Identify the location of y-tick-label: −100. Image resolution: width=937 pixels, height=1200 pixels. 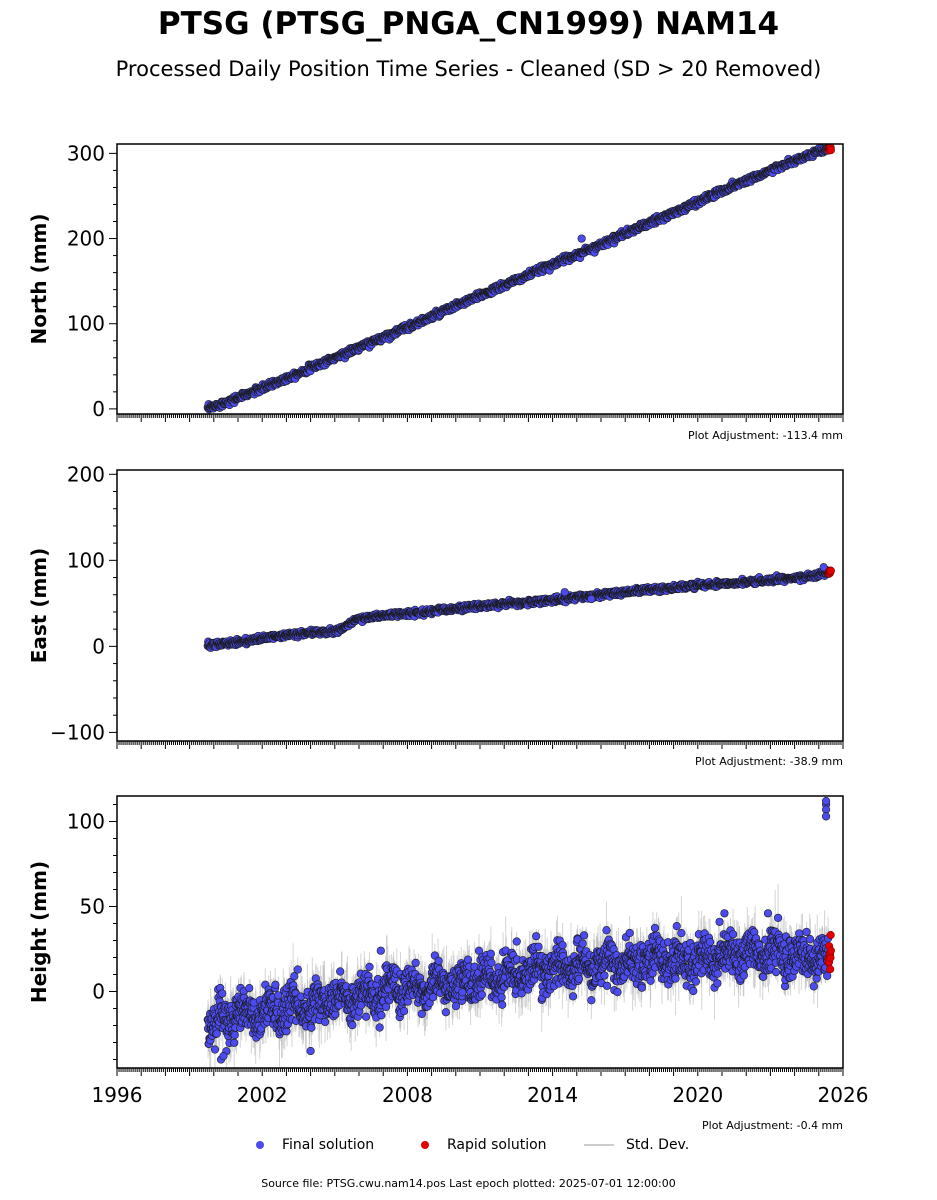
(77, 732).